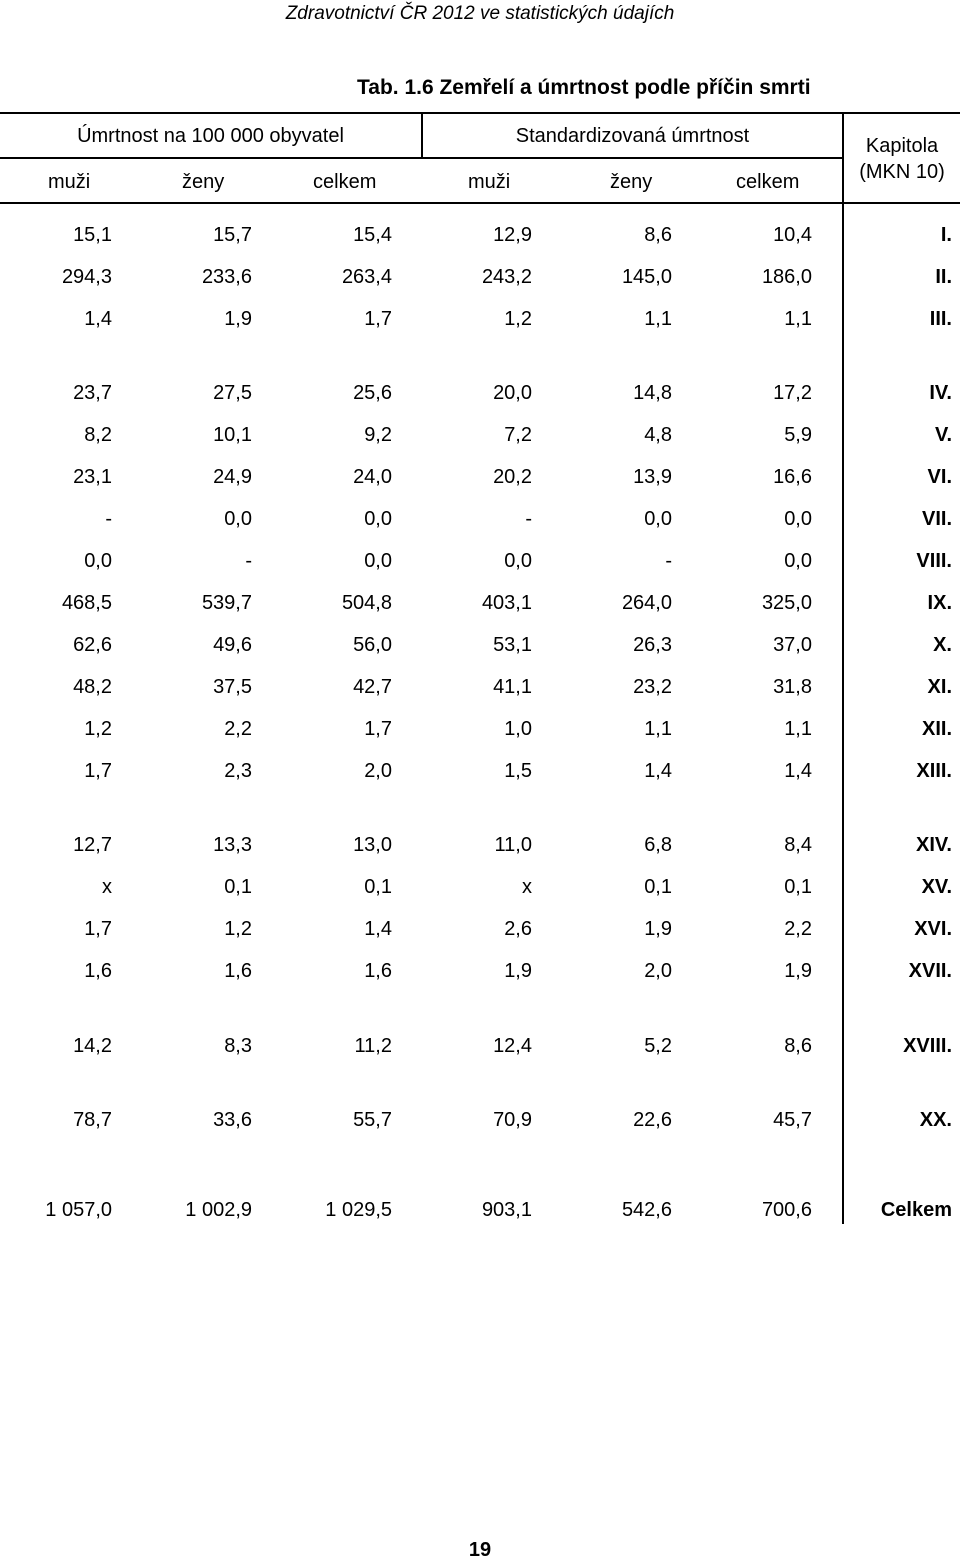 Image resolution: width=960 pixels, height=1558 pixels. Describe the element at coordinates (940, 319) in the screenshot. I see `chapter-label: III.` at that location.